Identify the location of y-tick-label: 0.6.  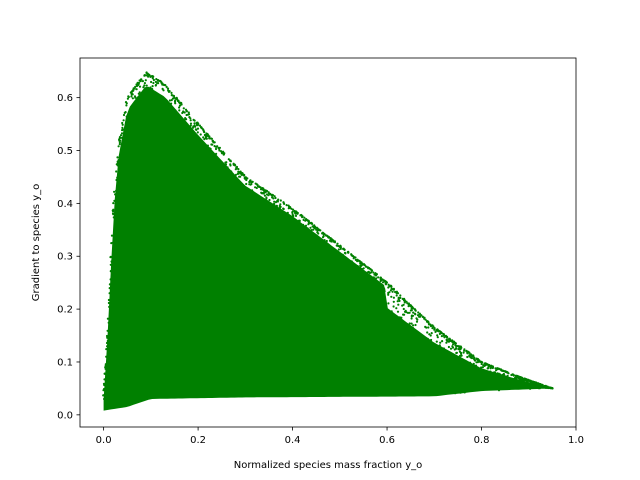
(65, 98).